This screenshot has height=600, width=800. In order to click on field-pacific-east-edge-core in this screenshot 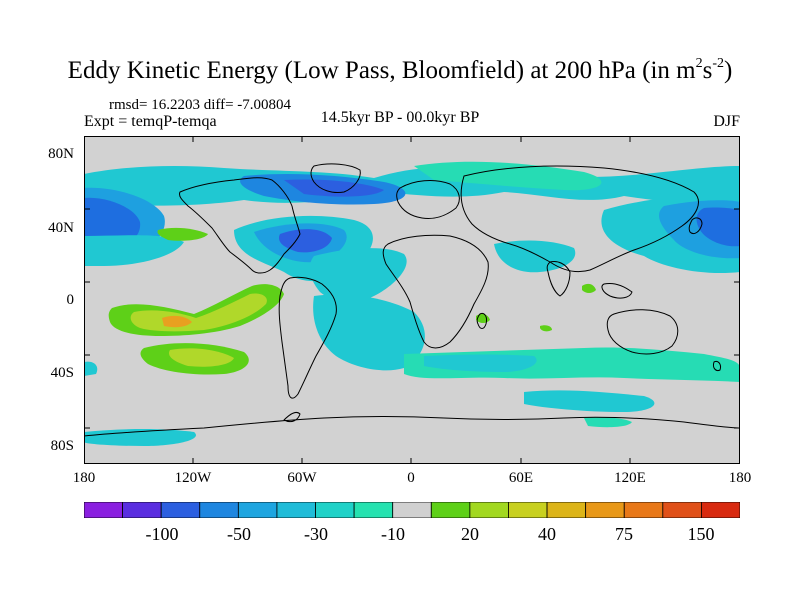, I will do `click(718, 227)`.